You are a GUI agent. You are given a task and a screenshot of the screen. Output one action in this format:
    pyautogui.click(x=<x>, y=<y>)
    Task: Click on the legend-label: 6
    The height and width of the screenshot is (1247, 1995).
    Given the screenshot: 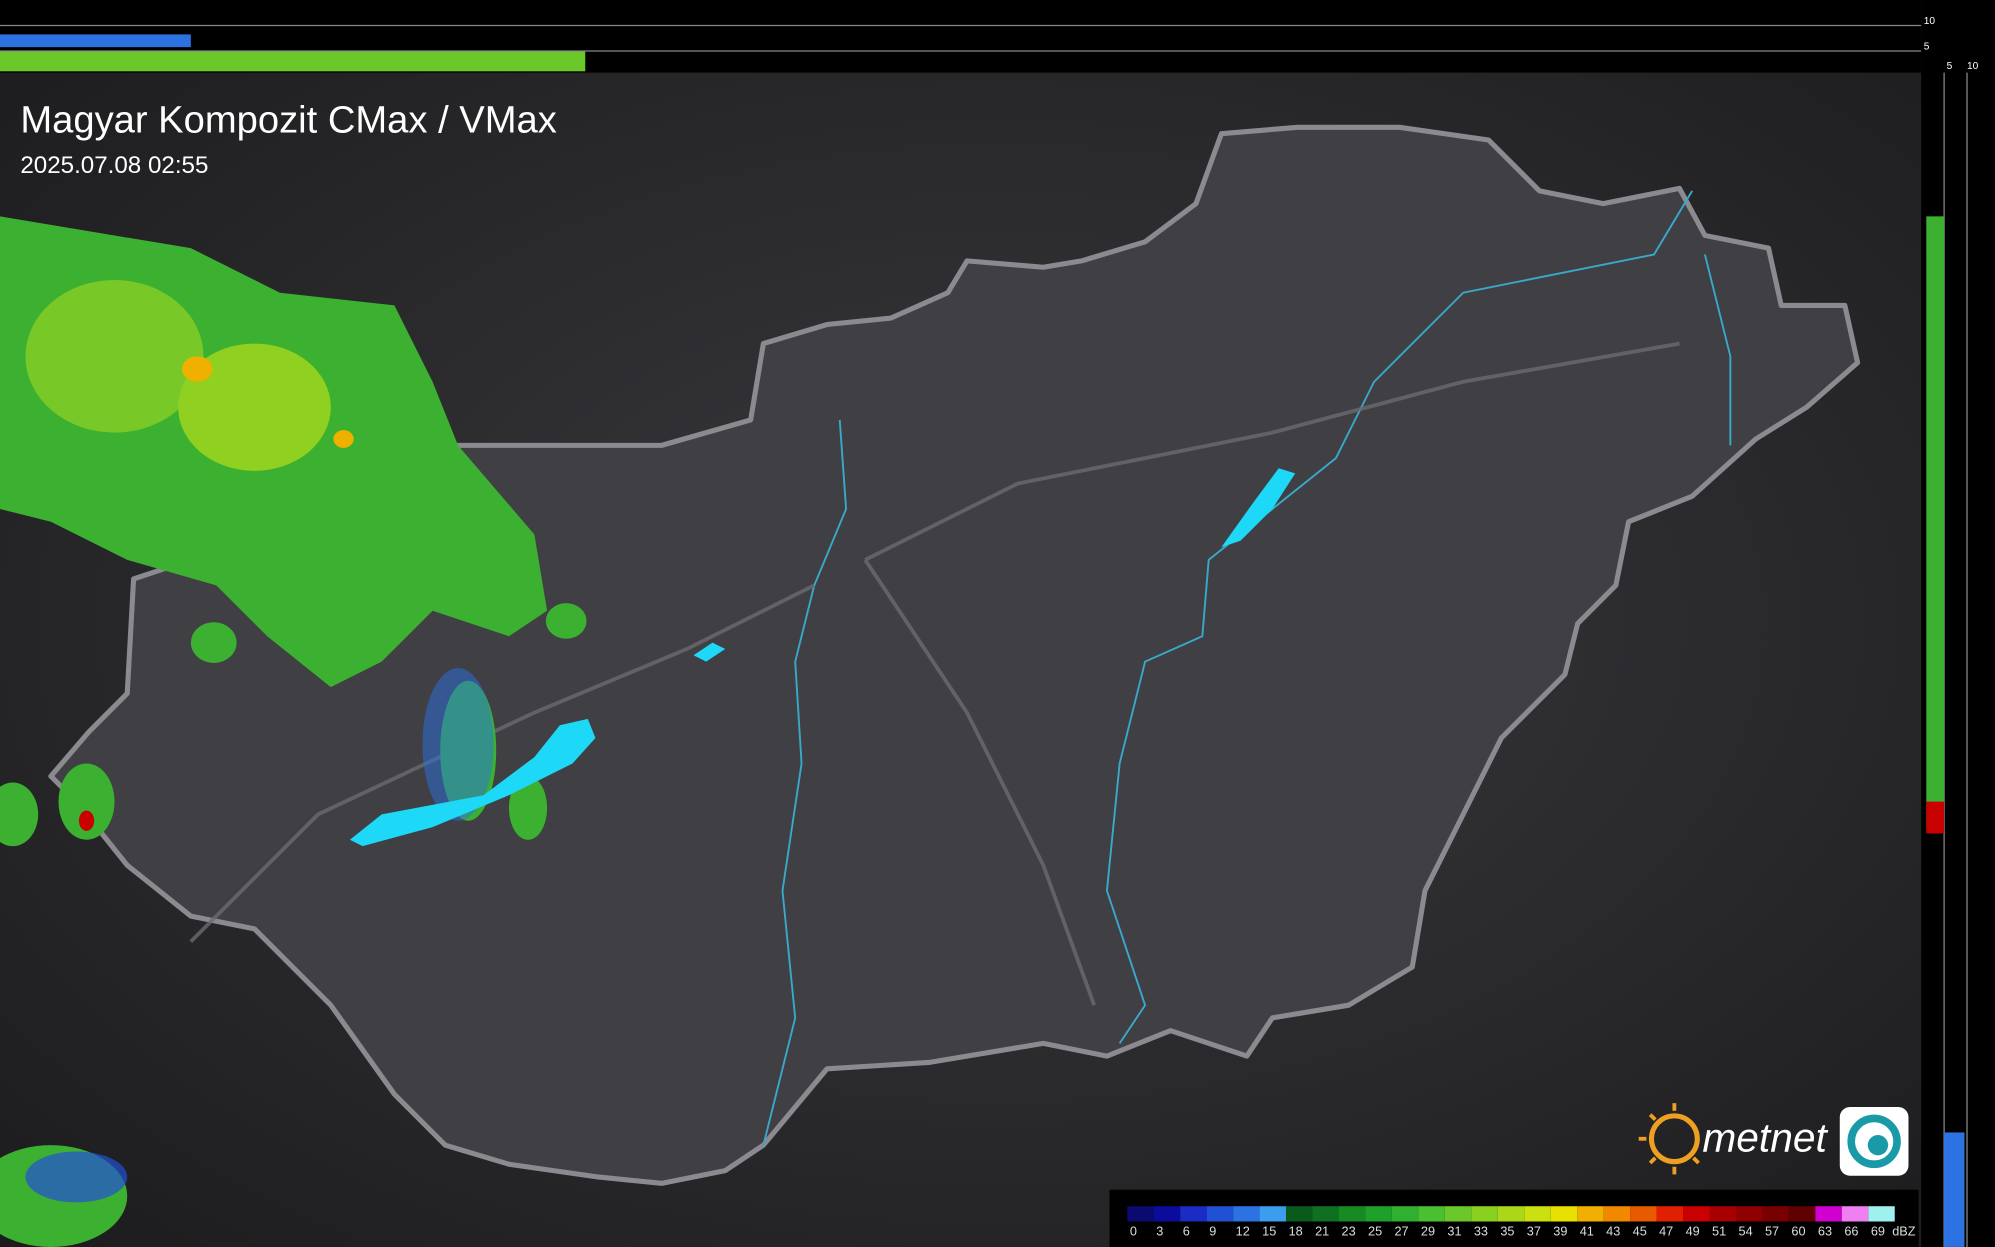 What is the action you would take?
    pyautogui.click(x=1186, y=1230)
    